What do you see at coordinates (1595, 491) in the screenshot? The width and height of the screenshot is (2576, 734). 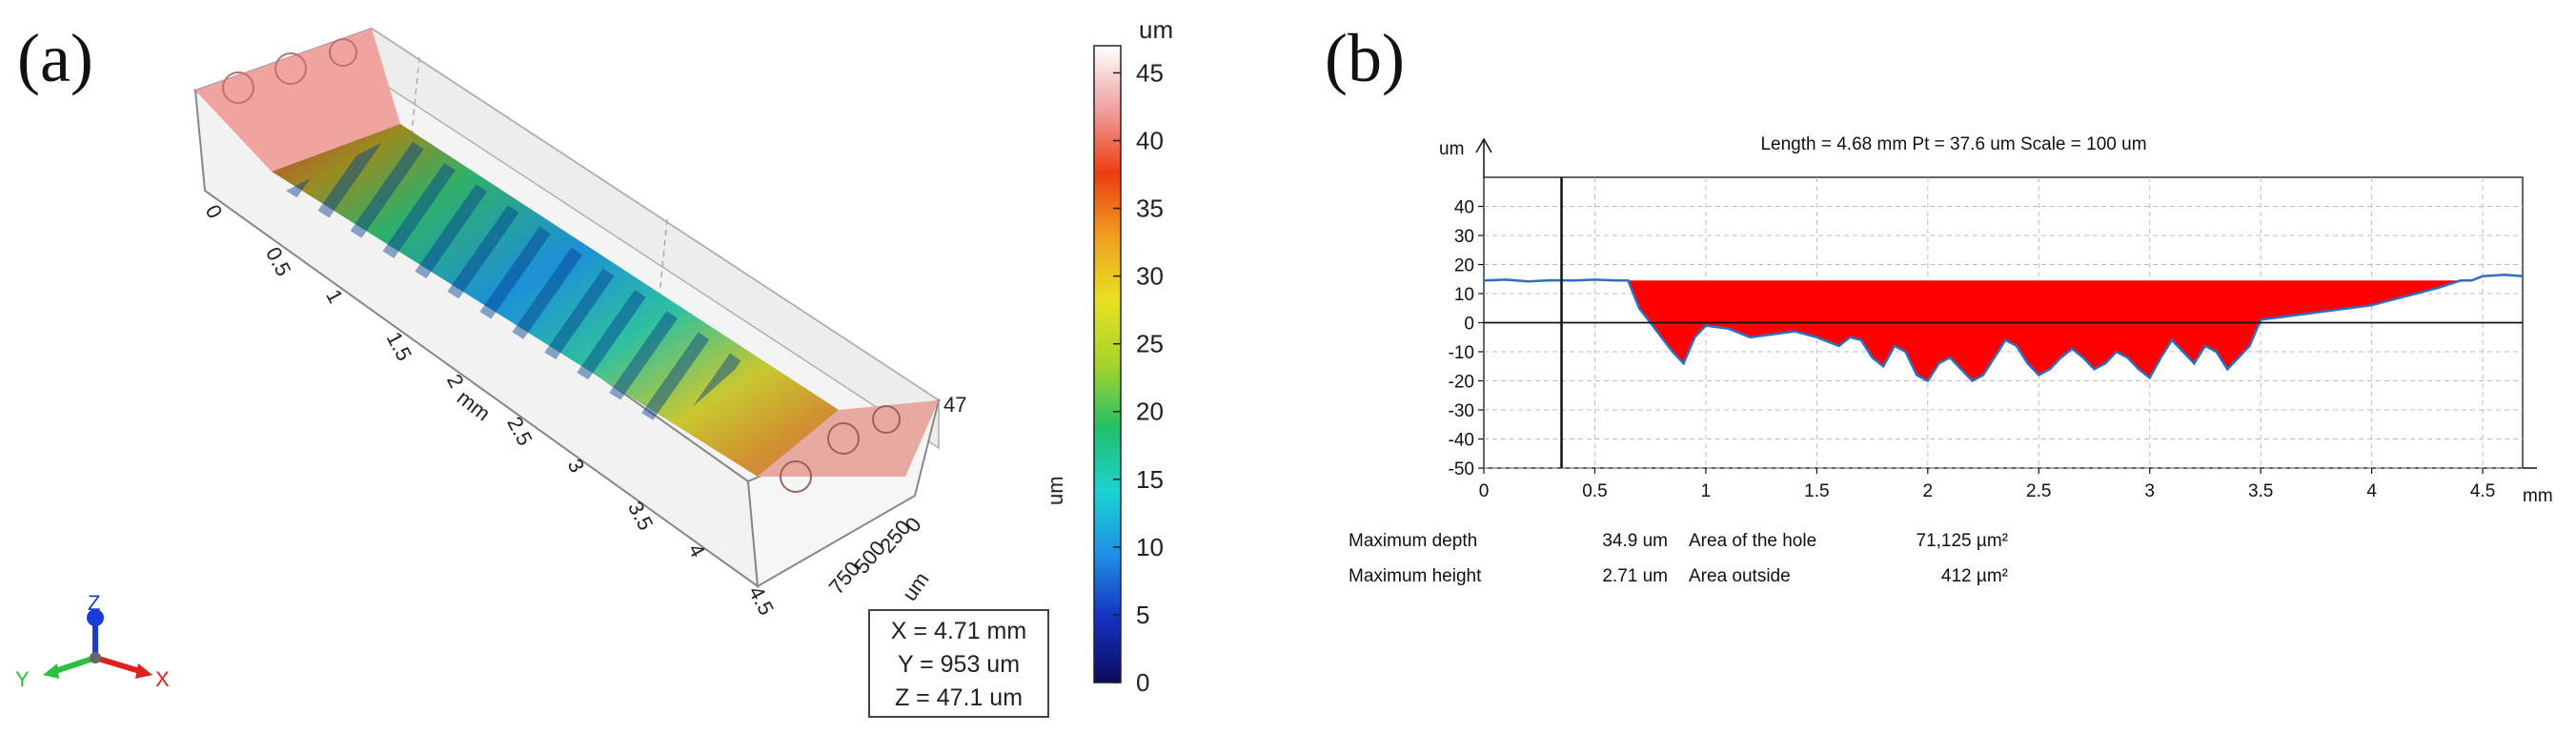 I see `profile-x-tick-1: 0.5` at bounding box center [1595, 491].